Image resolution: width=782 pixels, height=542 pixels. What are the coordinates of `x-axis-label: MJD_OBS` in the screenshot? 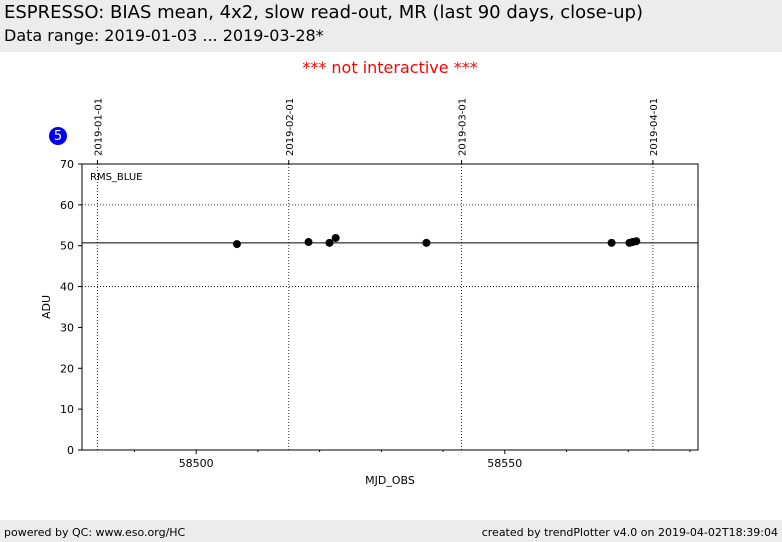 It's located at (390, 480).